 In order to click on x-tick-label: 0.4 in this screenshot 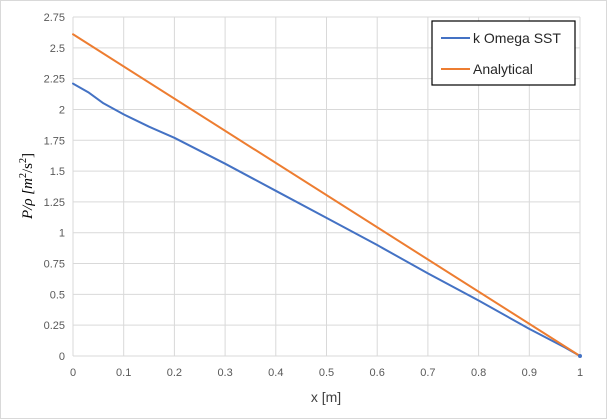, I will do `click(275, 373)`.